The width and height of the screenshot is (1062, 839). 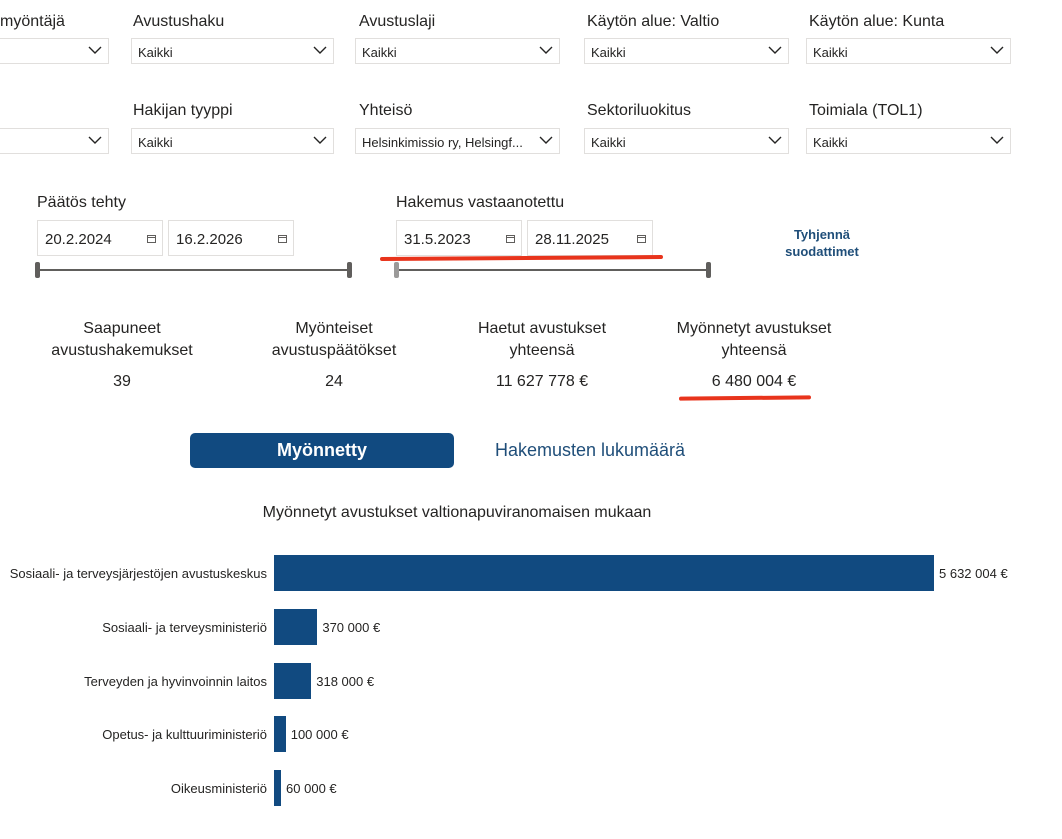 What do you see at coordinates (457, 51) in the screenshot?
I see `grant-type-dropdown: Kaikki` at bounding box center [457, 51].